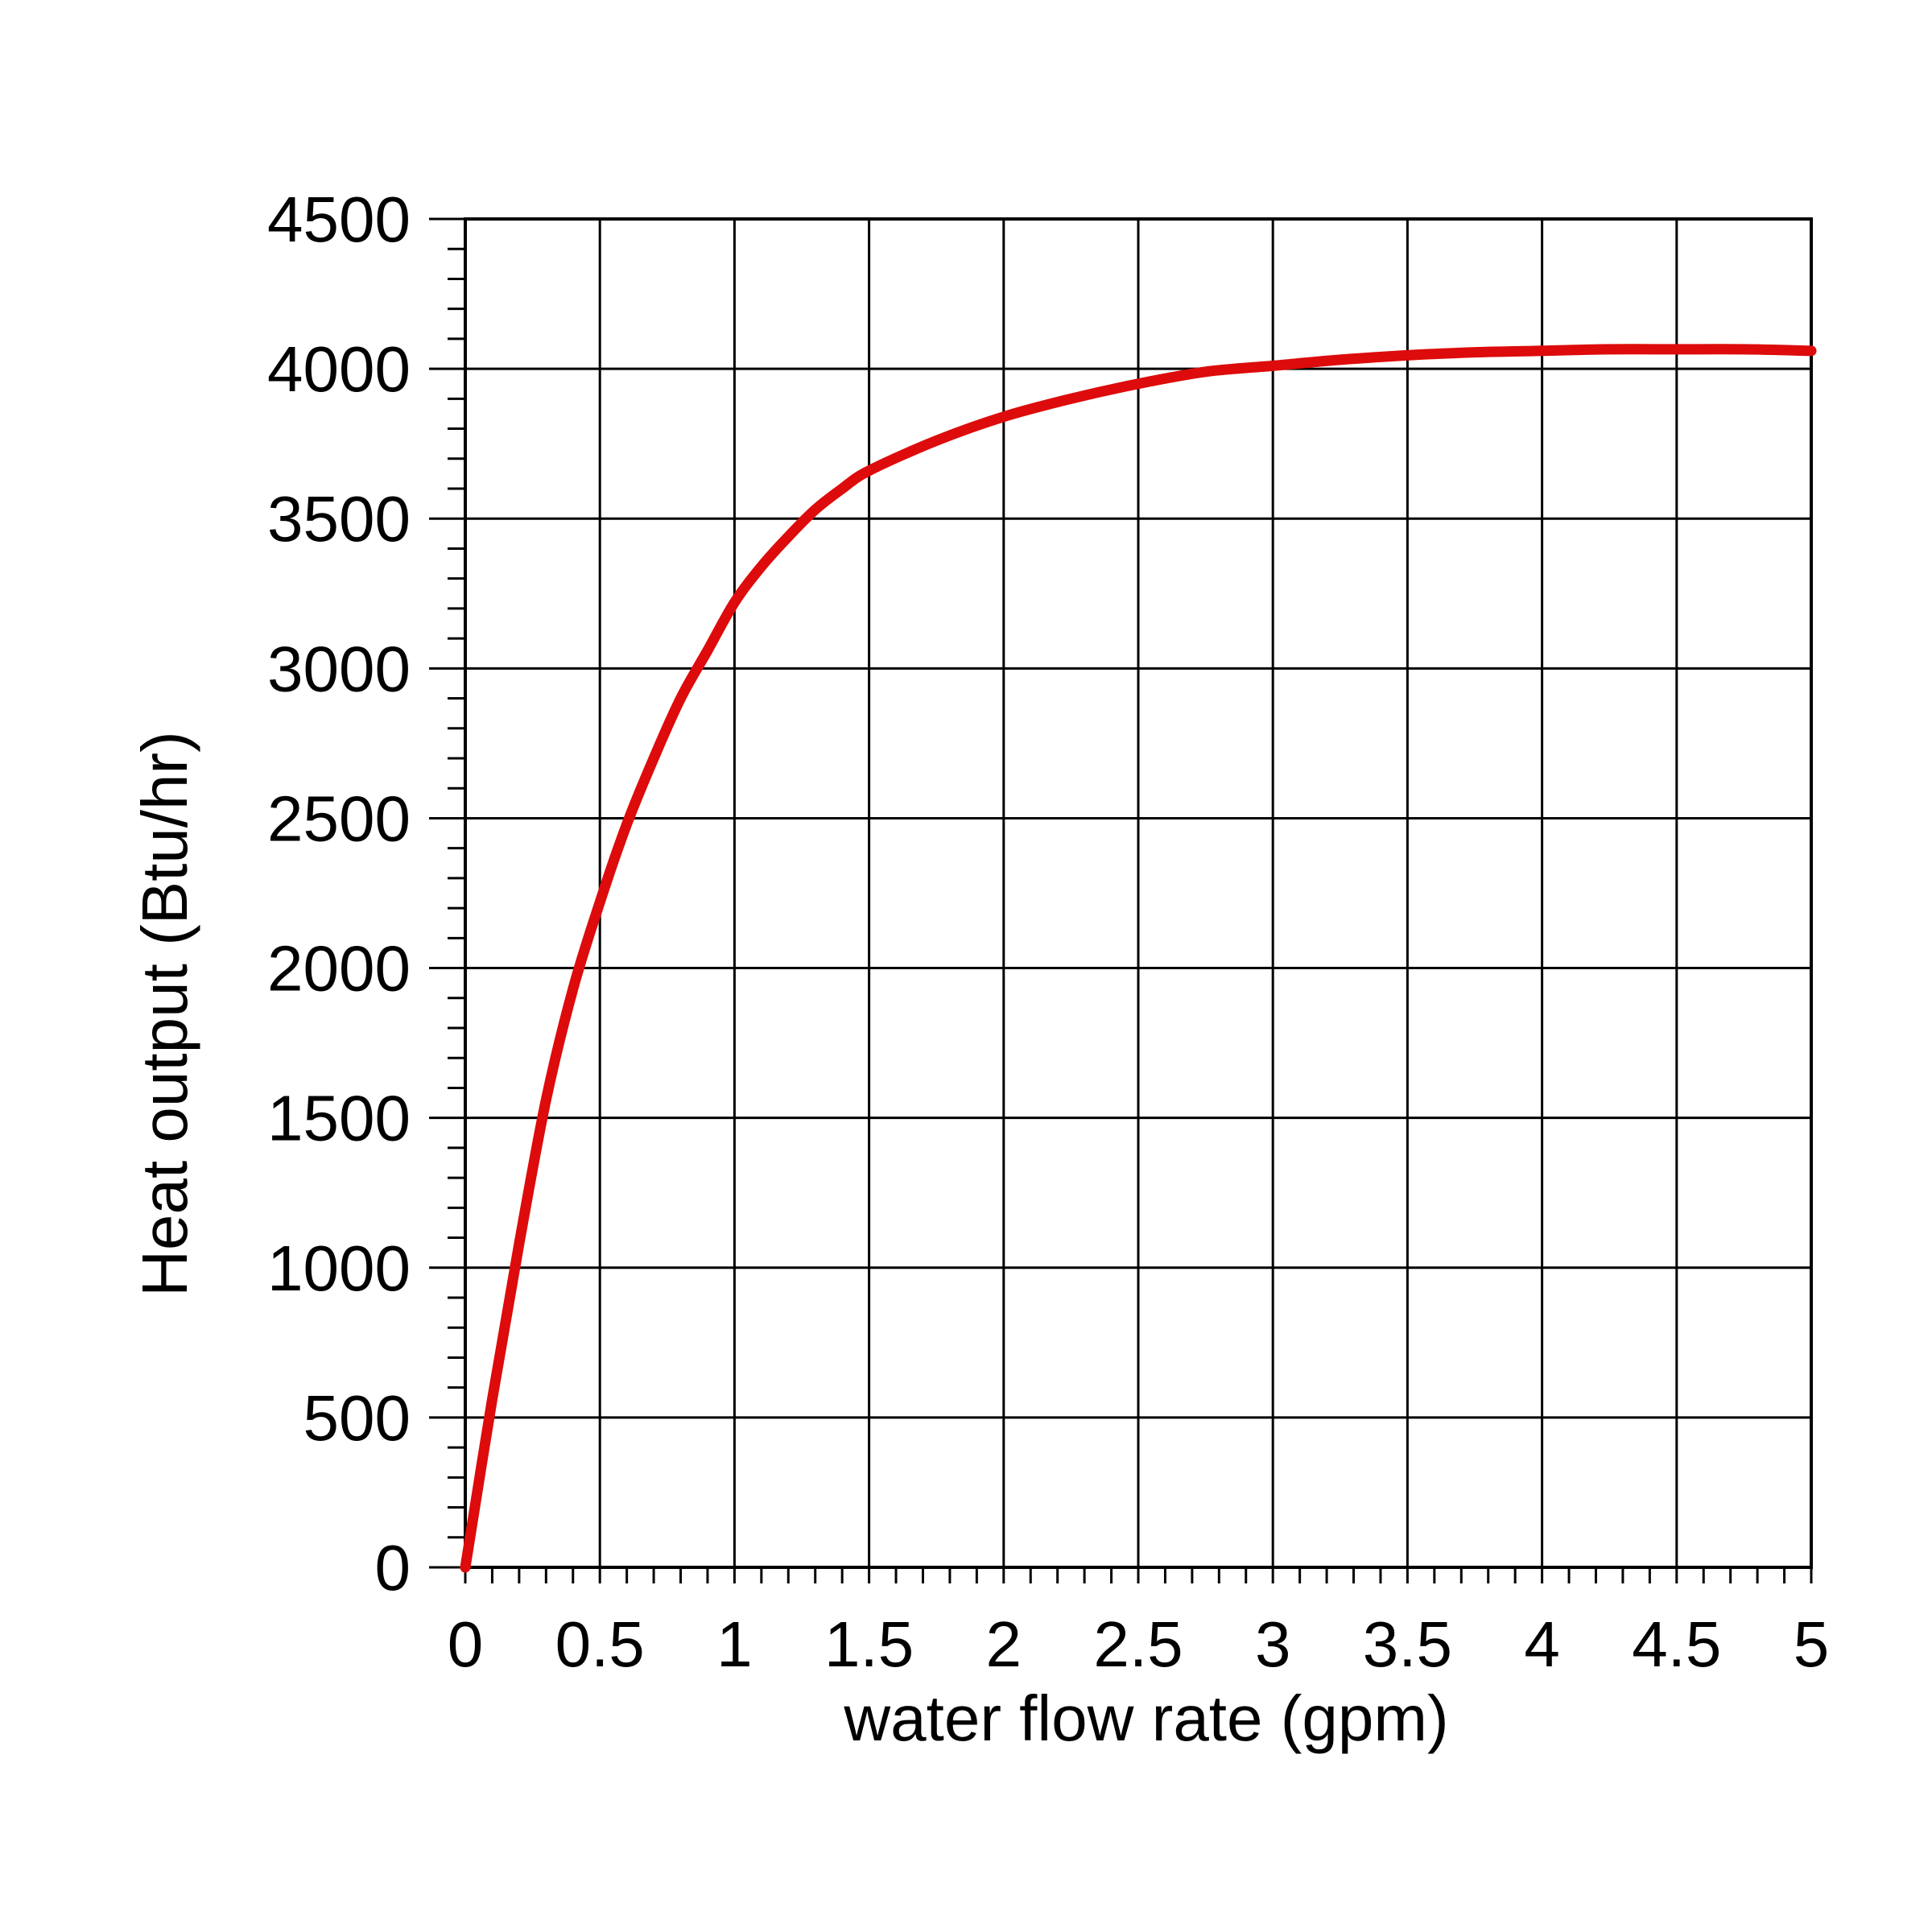 The width and height of the screenshot is (1932, 1932). Describe the element at coordinates (339, 1268) in the screenshot. I see `y-tick-label: 1000` at that location.